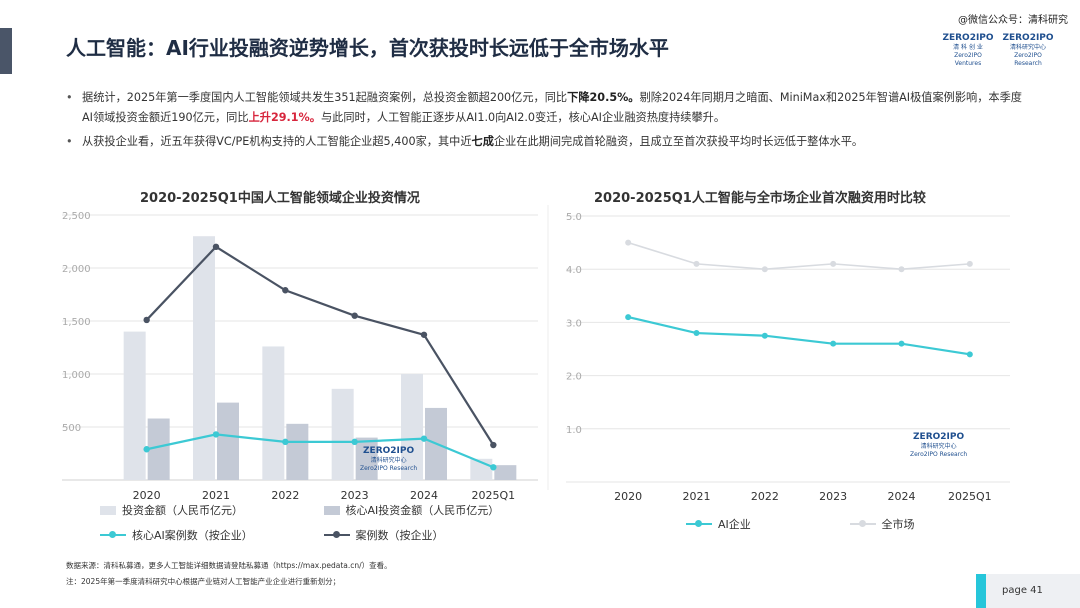 This screenshot has width=1080, height=608. What do you see at coordinates (699, 523) in the screenshot?
I see `legend-ai-swatch` at bounding box center [699, 523].